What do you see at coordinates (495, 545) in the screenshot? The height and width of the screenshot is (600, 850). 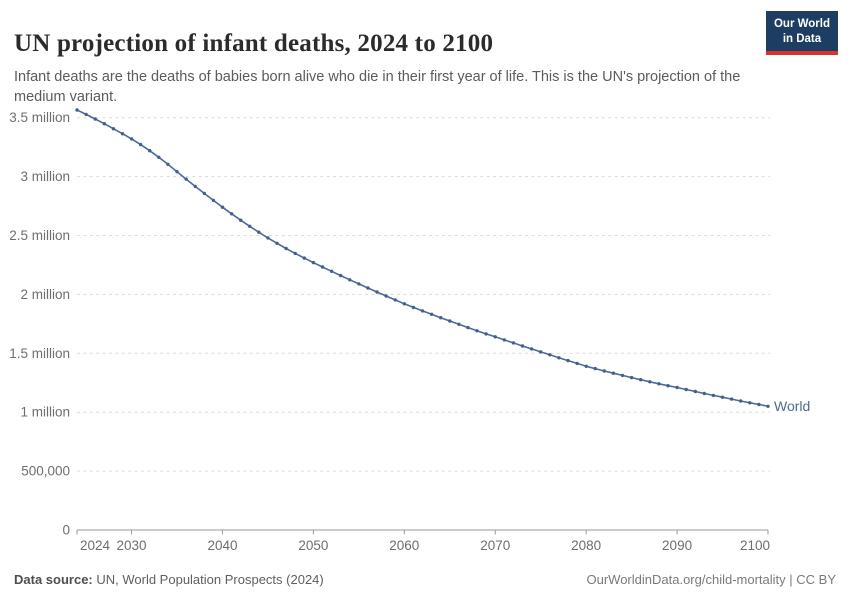 I see `x-axis-label: 2070` at bounding box center [495, 545].